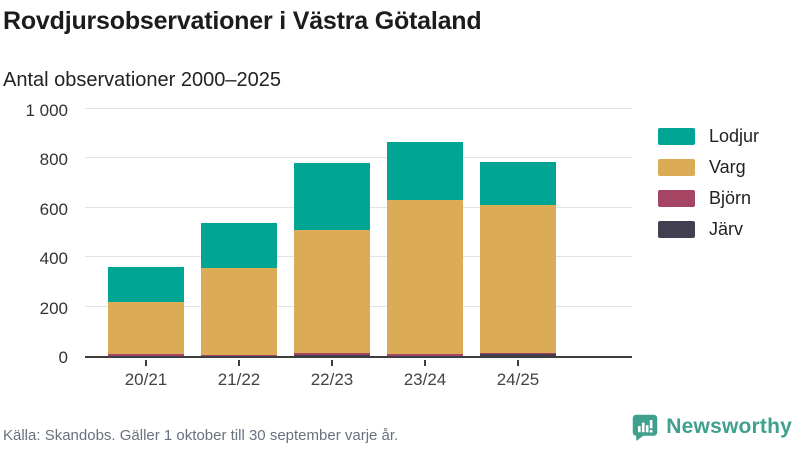 This screenshot has height=450, width=800. I want to click on legend-item-järv: Järv, so click(708, 229).